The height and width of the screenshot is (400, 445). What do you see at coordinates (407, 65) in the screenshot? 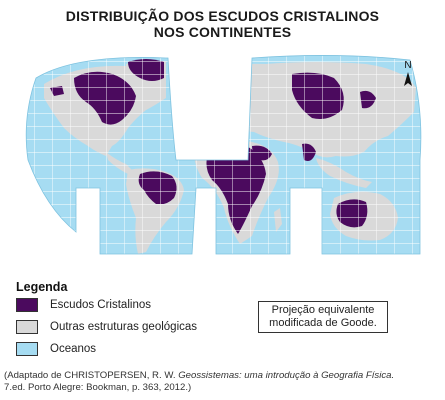
I see `north-arrow-label: N` at bounding box center [407, 65].